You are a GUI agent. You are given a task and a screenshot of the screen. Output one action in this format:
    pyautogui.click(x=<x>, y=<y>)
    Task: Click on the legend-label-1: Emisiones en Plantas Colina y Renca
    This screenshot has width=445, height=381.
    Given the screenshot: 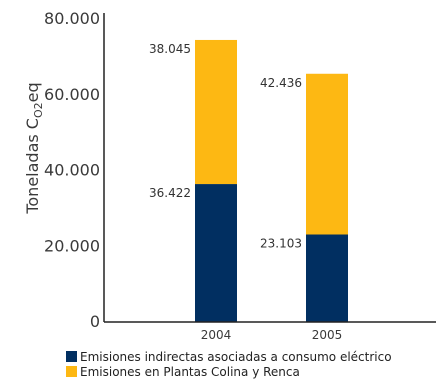 What is the action you would take?
    pyautogui.click(x=190, y=371)
    